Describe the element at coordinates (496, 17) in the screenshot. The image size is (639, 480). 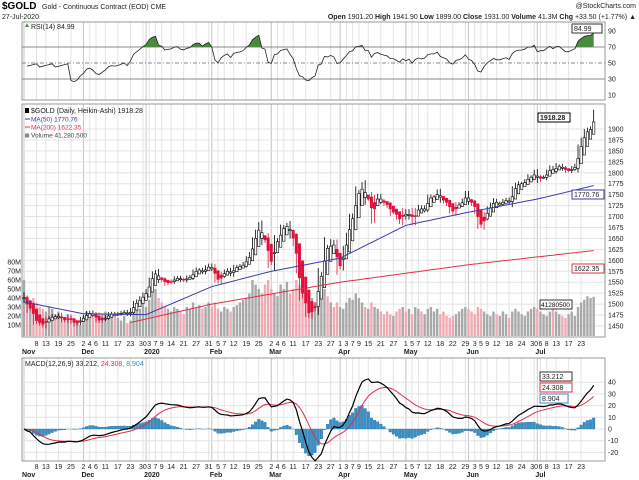
I see `close-value: 1931.00` at that location.